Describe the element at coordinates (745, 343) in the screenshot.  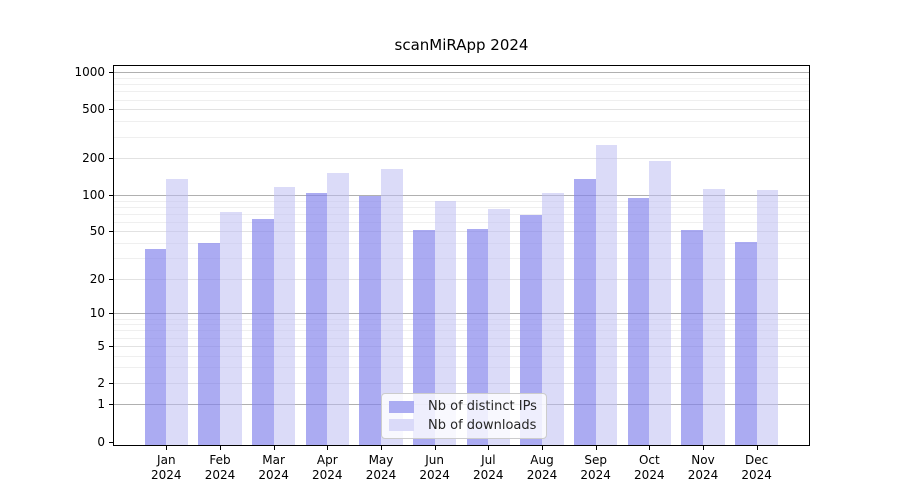
I see `bar-ips-dec` at that location.